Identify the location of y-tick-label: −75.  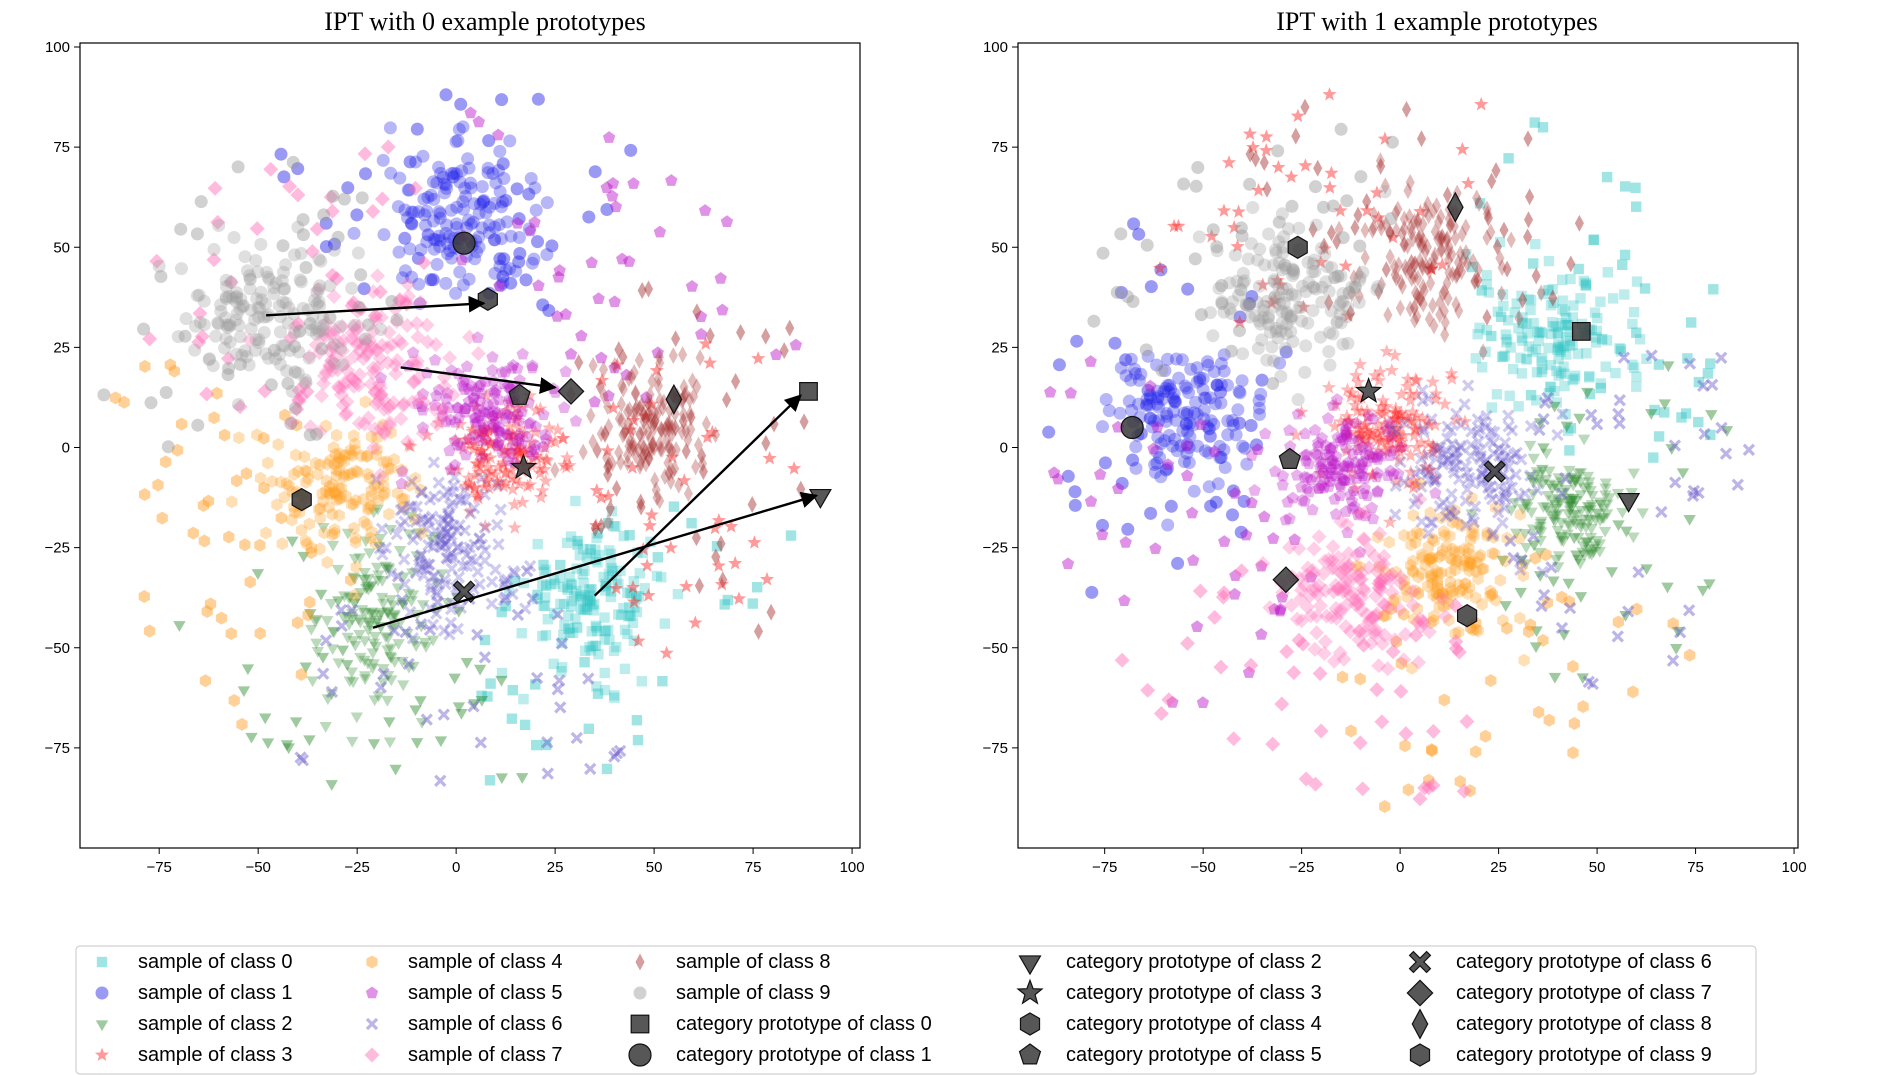
(57, 748).